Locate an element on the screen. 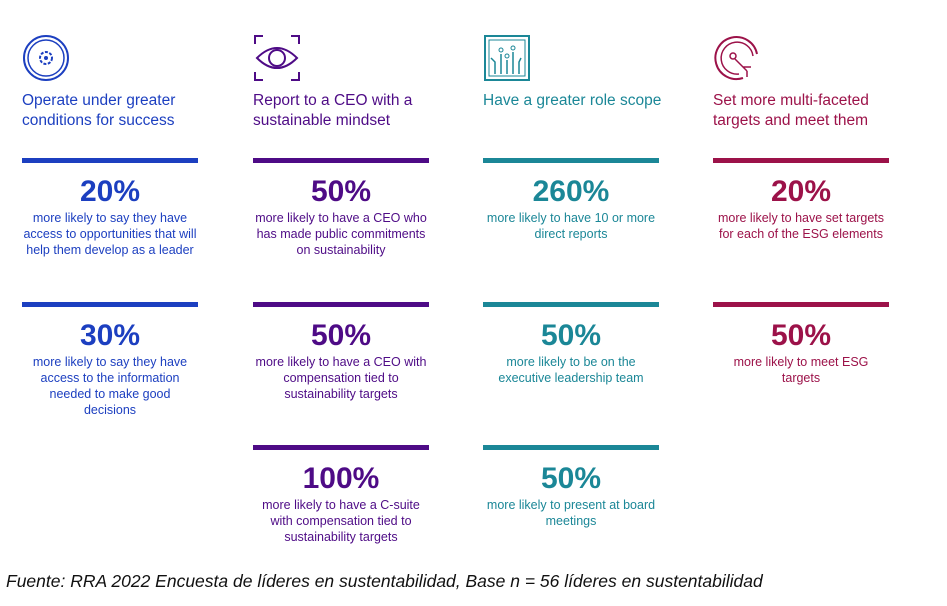 The width and height of the screenshot is (947, 606). circuit-icon is located at coordinates (507, 58).